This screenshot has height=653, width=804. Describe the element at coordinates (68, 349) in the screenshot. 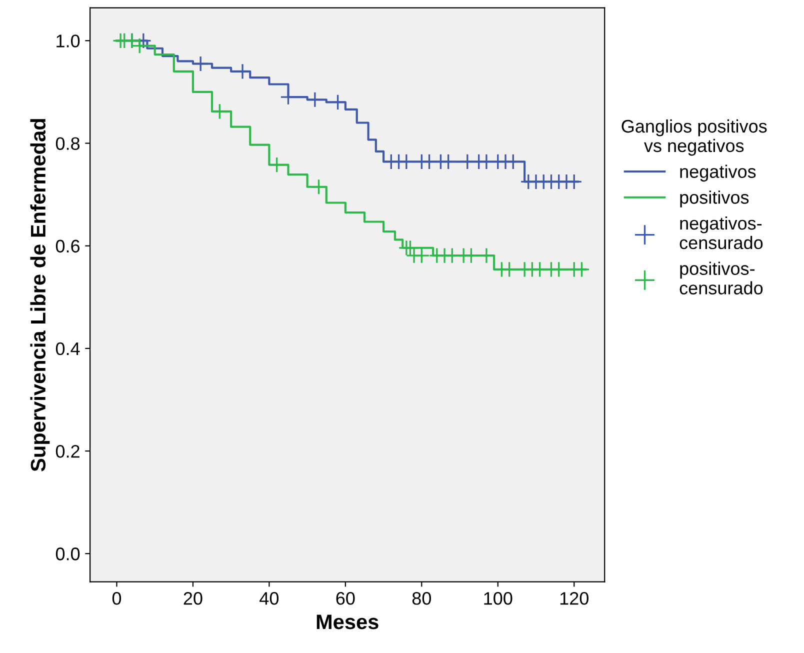

I see `y-tick-label: 0.4` at that location.